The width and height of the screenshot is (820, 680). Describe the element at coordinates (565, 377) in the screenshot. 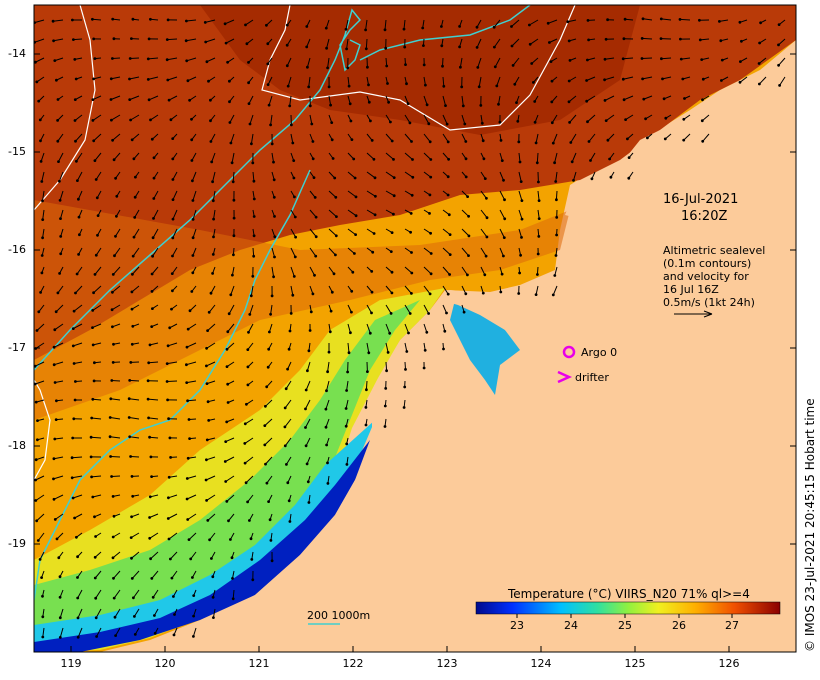

I see `drifter-marker` at that location.